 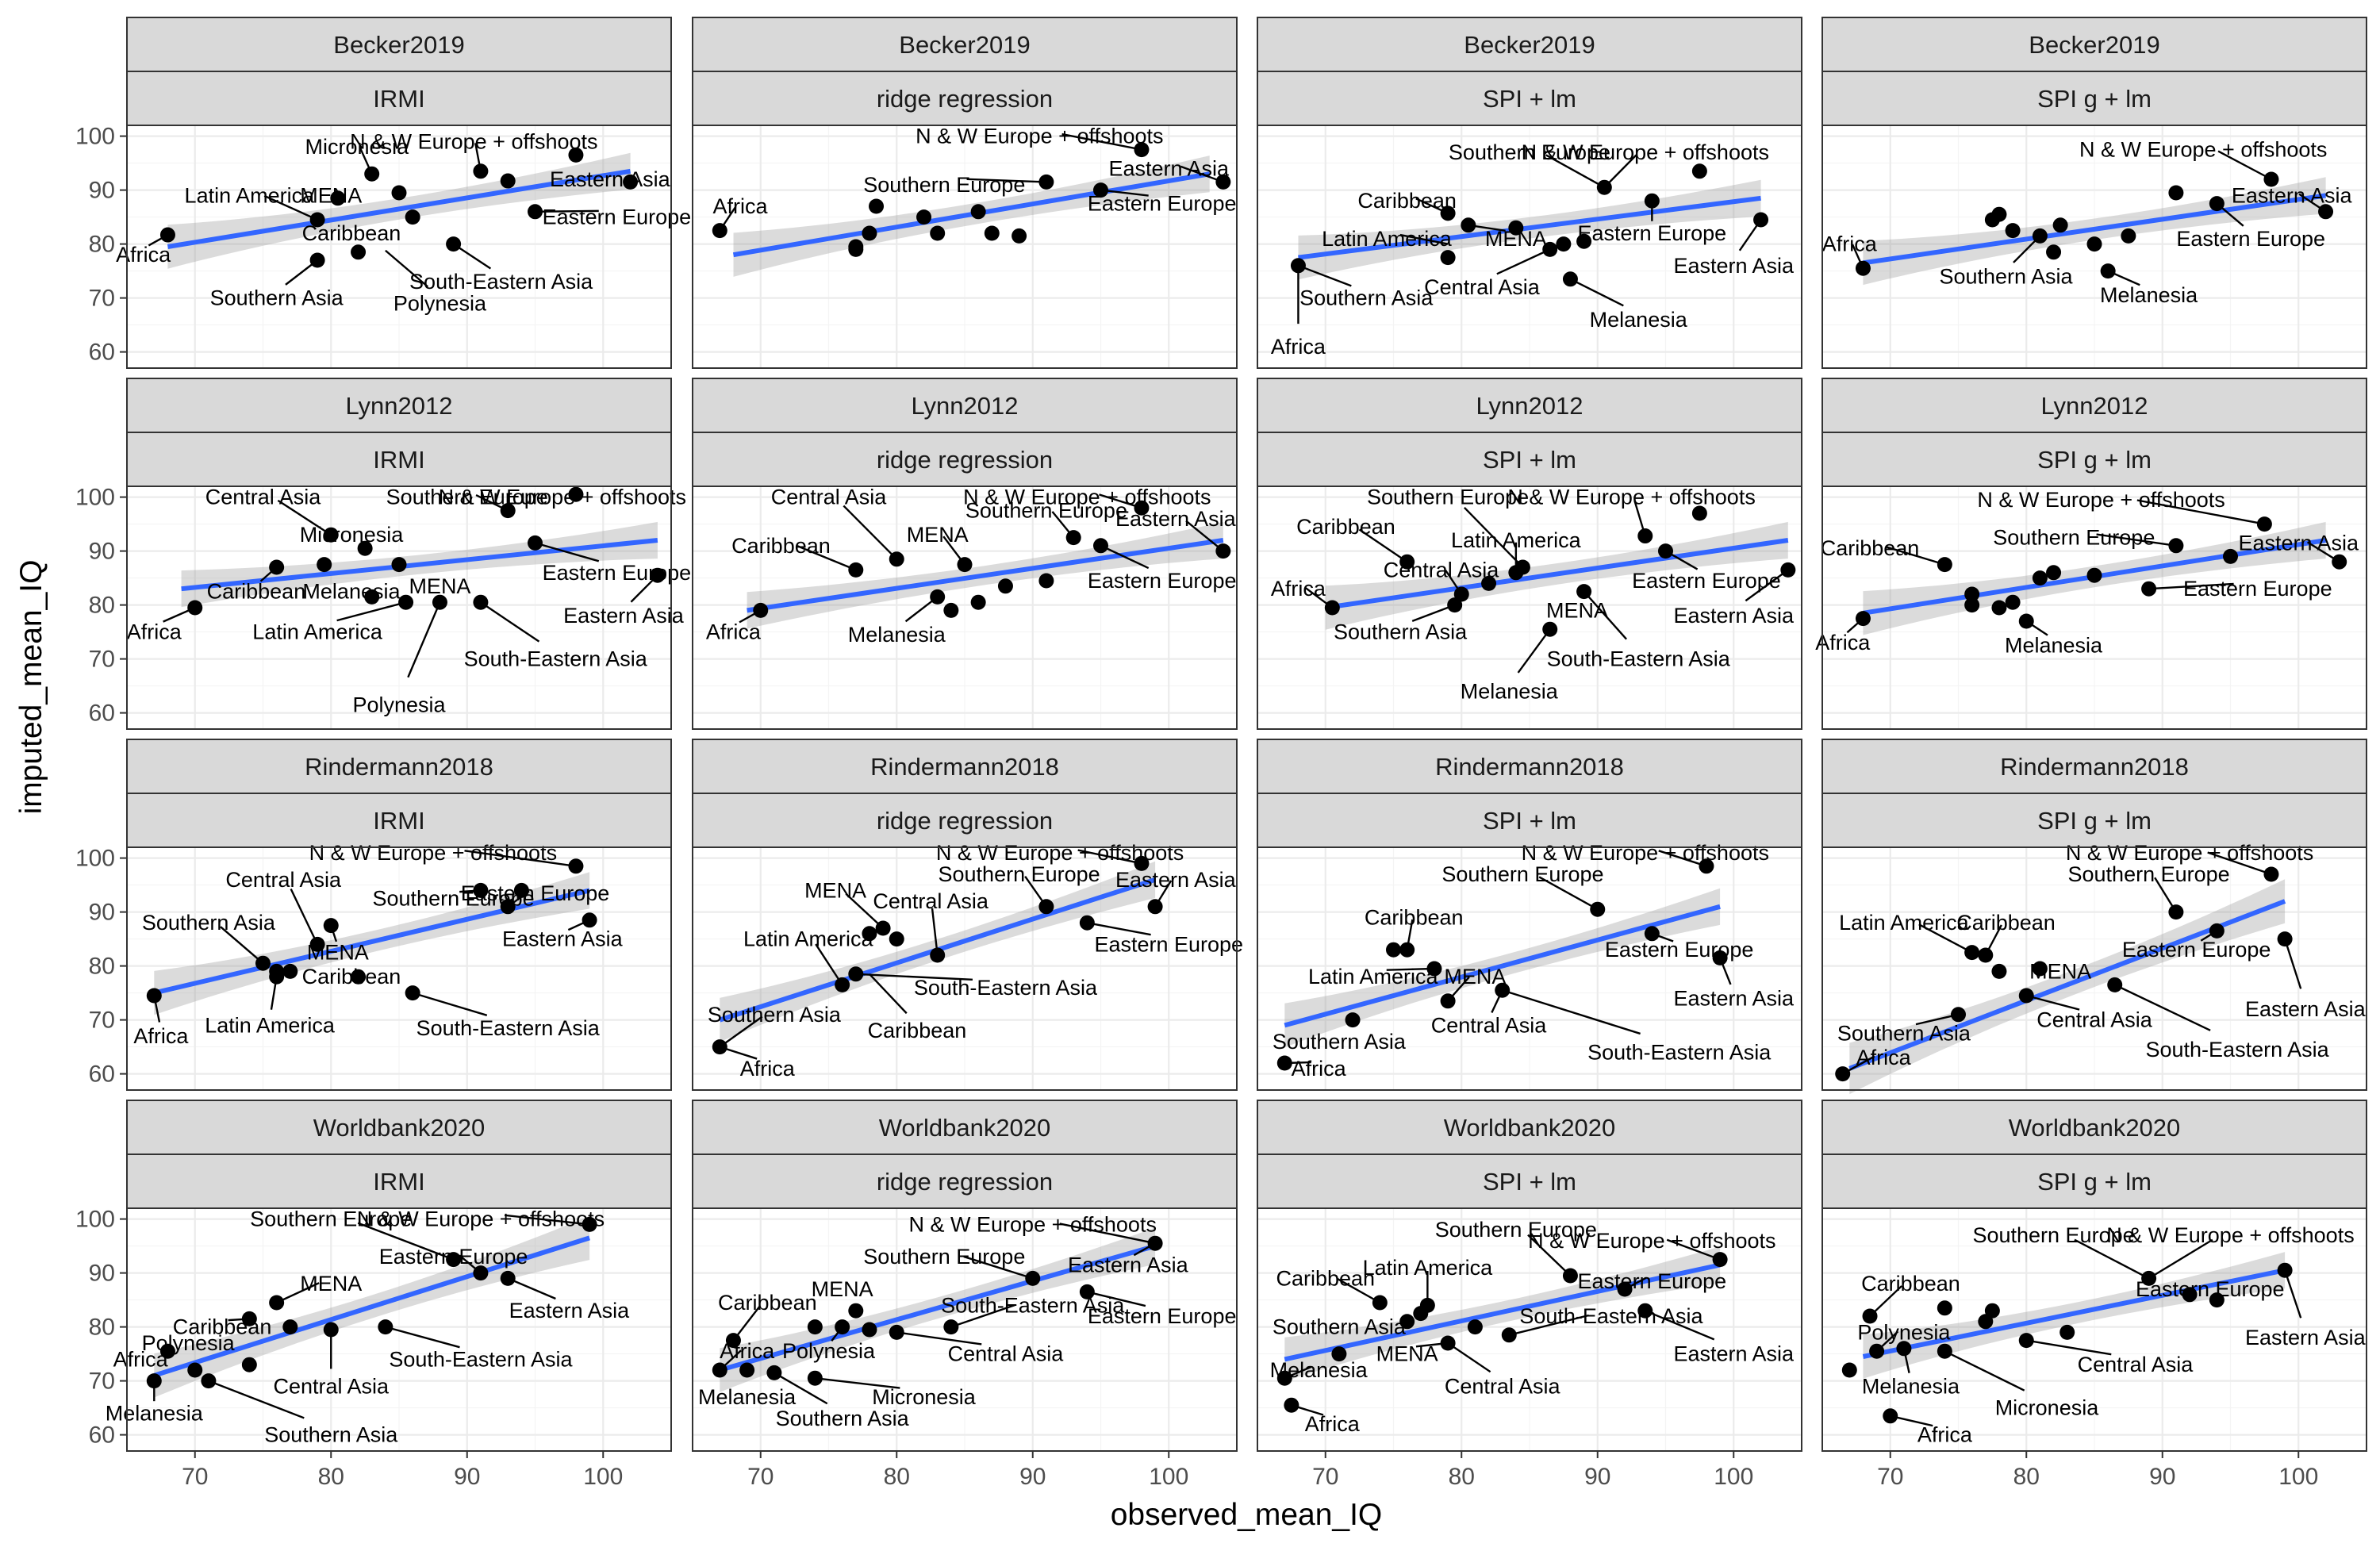 I want to click on x-tick-label: 100, so click(x=1733, y=1477).